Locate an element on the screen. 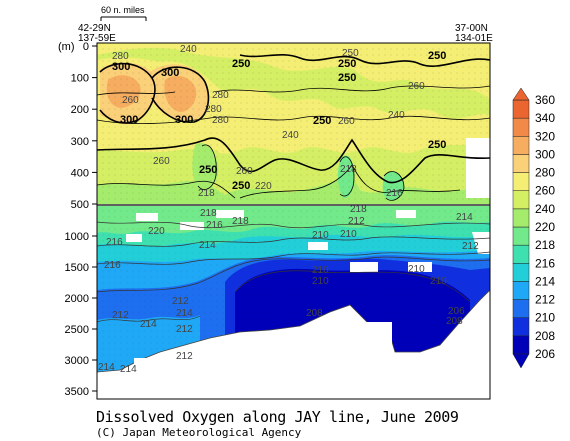  left-station-lon: 137-59E is located at coordinates (97, 38).